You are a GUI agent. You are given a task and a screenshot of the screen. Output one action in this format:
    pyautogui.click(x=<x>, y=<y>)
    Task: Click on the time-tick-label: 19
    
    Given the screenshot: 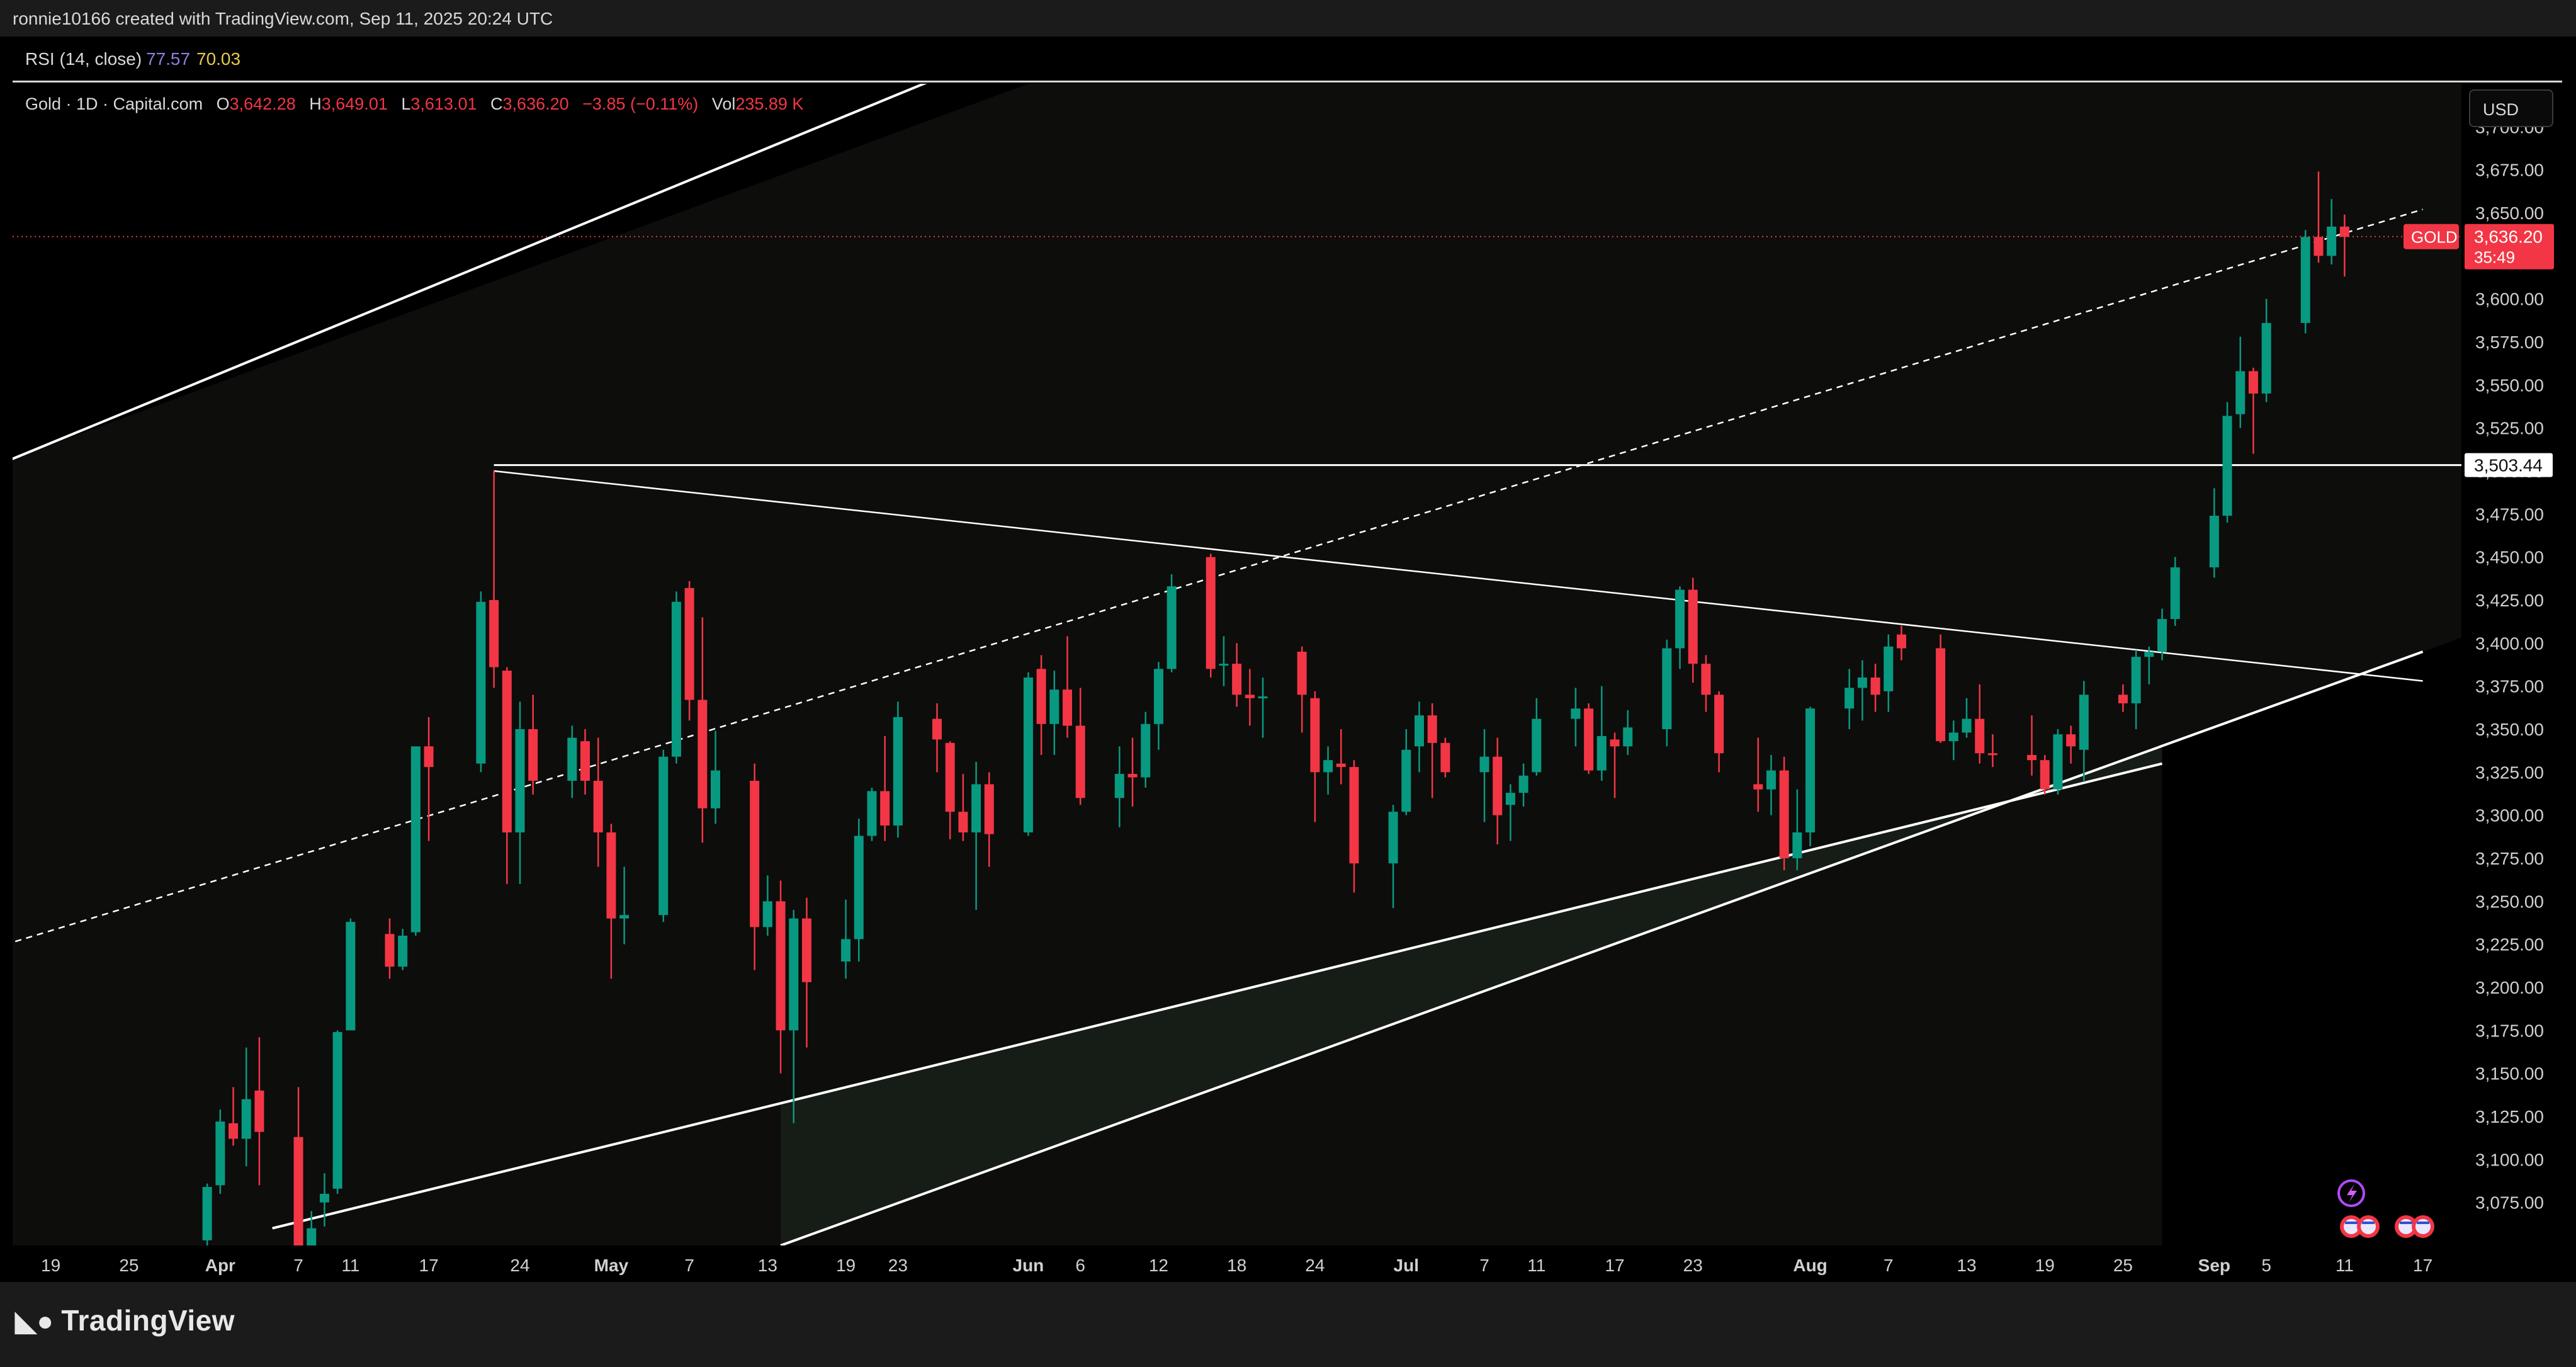 What is the action you would take?
    pyautogui.click(x=2045, y=1265)
    